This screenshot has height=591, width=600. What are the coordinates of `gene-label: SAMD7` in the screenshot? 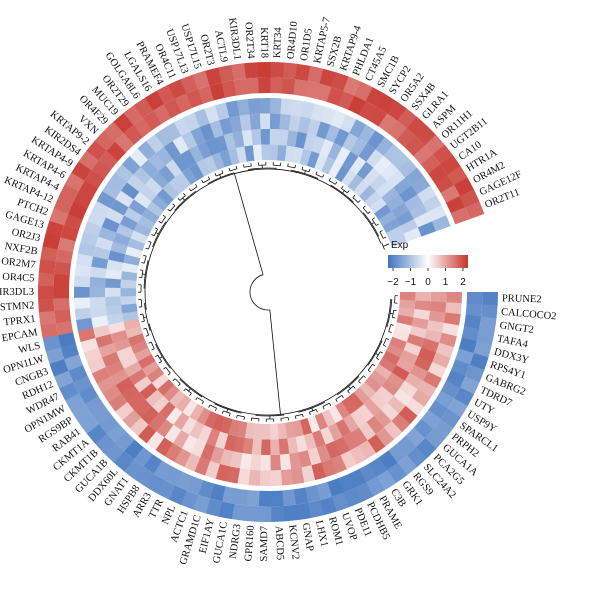 It's located at (264, 544).